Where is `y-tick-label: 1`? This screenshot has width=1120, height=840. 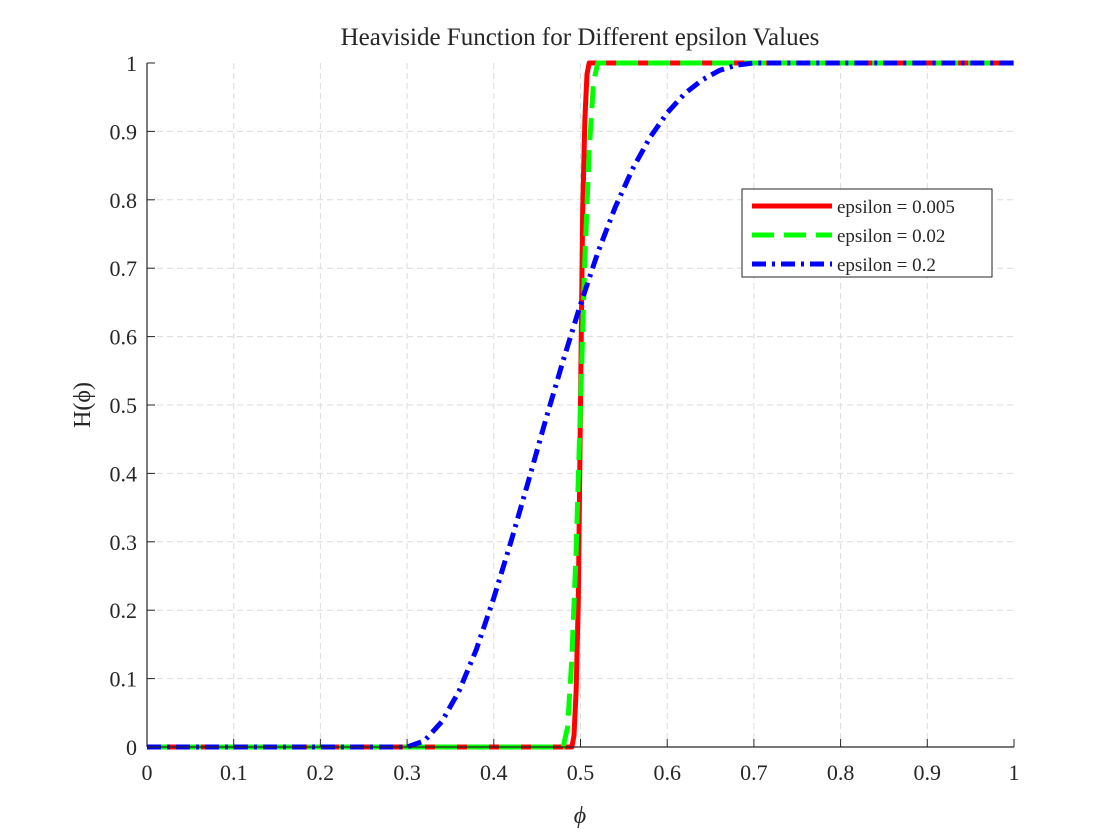
y-tick-label: 1 is located at coordinates (131, 63).